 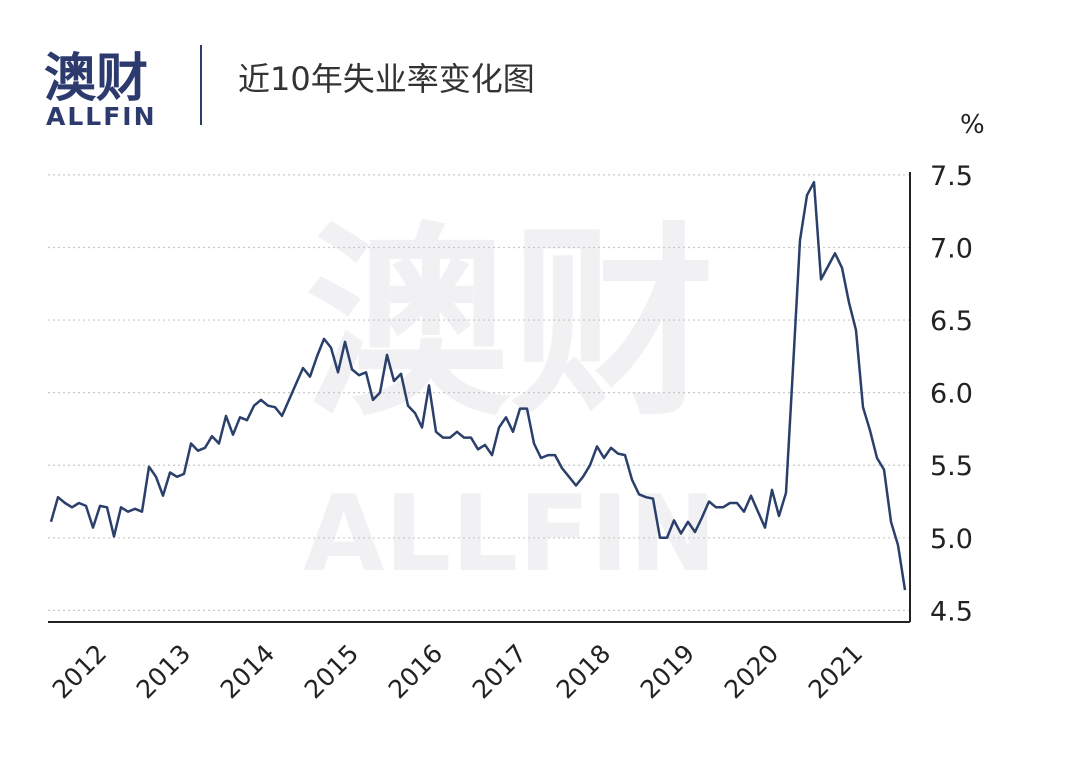 I want to click on y-tick-label: 5.0, so click(x=951, y=539).